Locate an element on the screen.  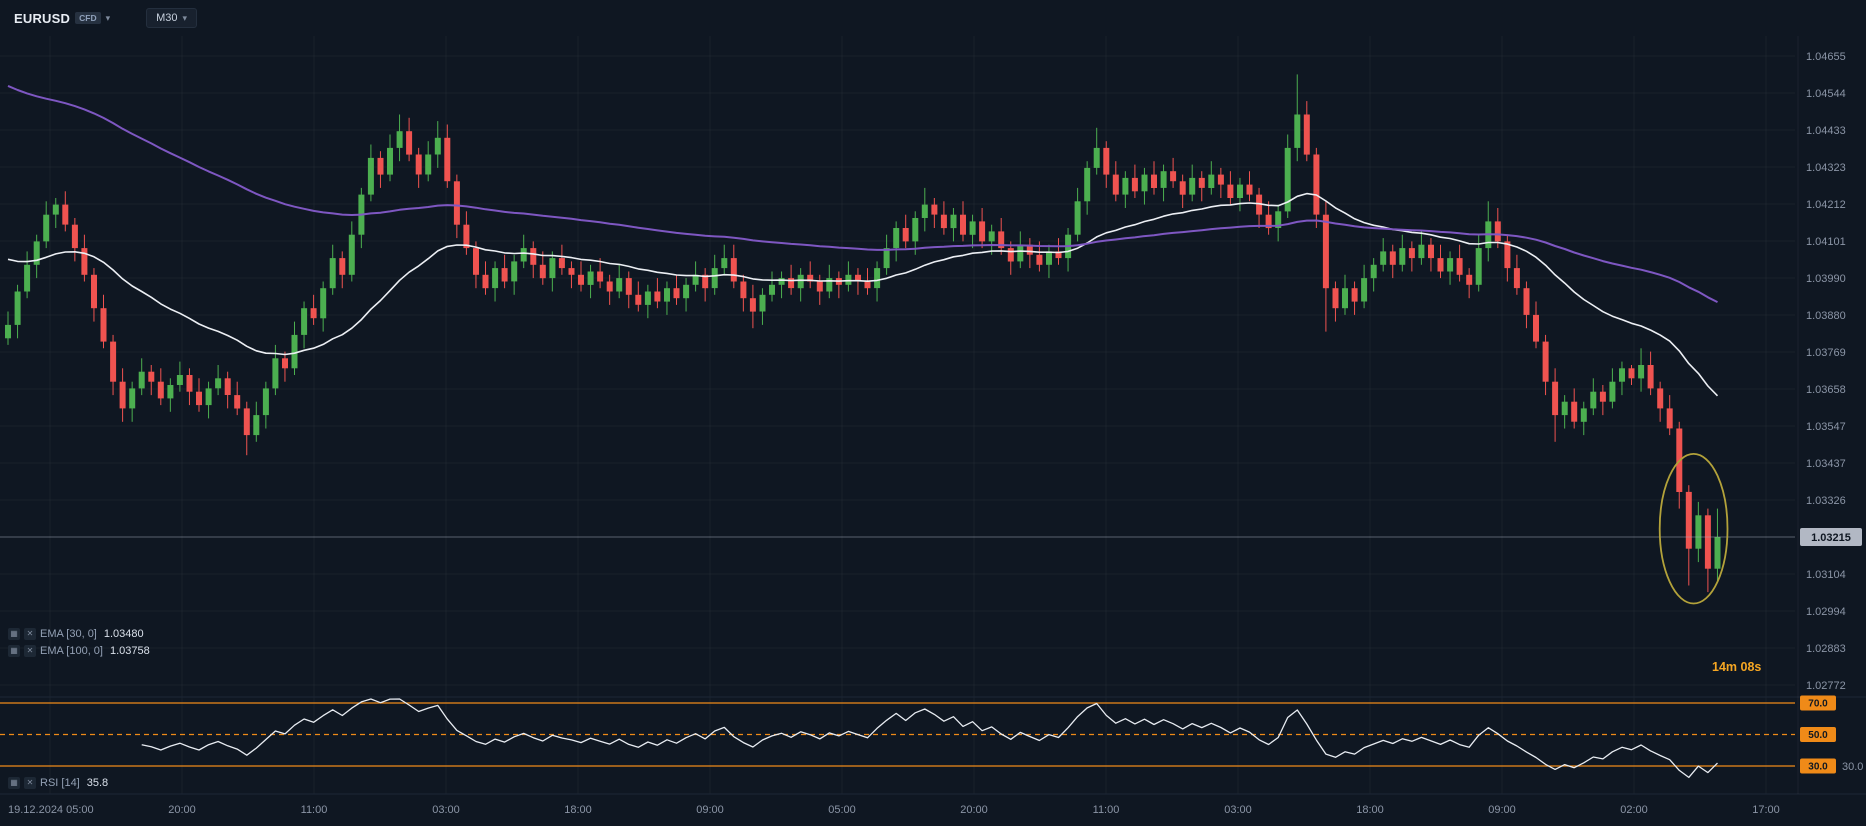
annotation-ellipse is located at coordinates (1693, 529).